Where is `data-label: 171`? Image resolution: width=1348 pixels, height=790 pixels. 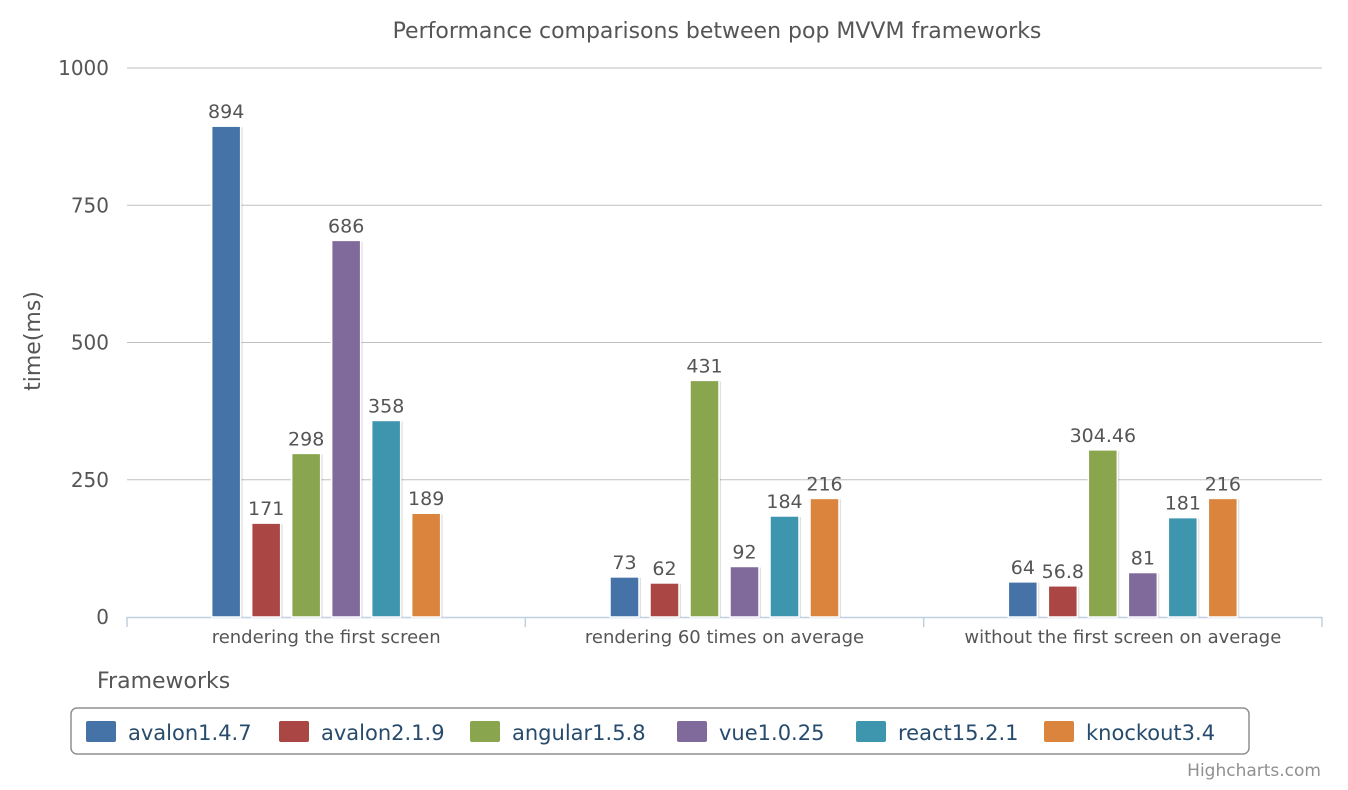 data-label: 171 is located at coordinates (266, 509).